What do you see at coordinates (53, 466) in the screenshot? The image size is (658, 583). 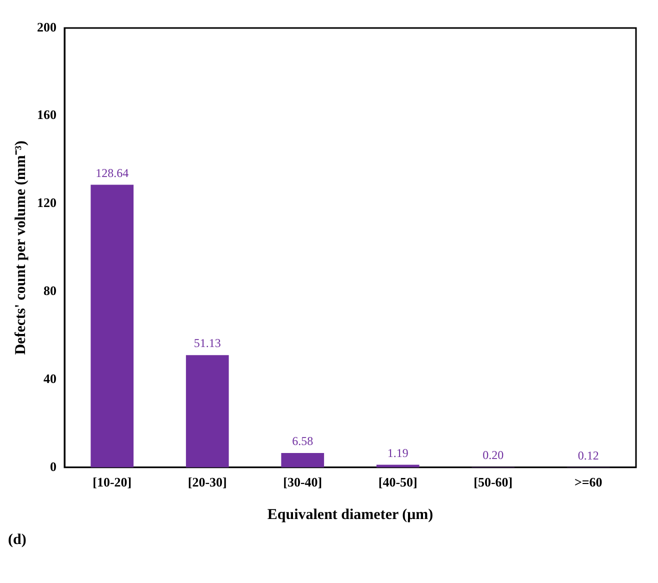 I see `y-tick-label: 0` at bounding box center [53, 466].